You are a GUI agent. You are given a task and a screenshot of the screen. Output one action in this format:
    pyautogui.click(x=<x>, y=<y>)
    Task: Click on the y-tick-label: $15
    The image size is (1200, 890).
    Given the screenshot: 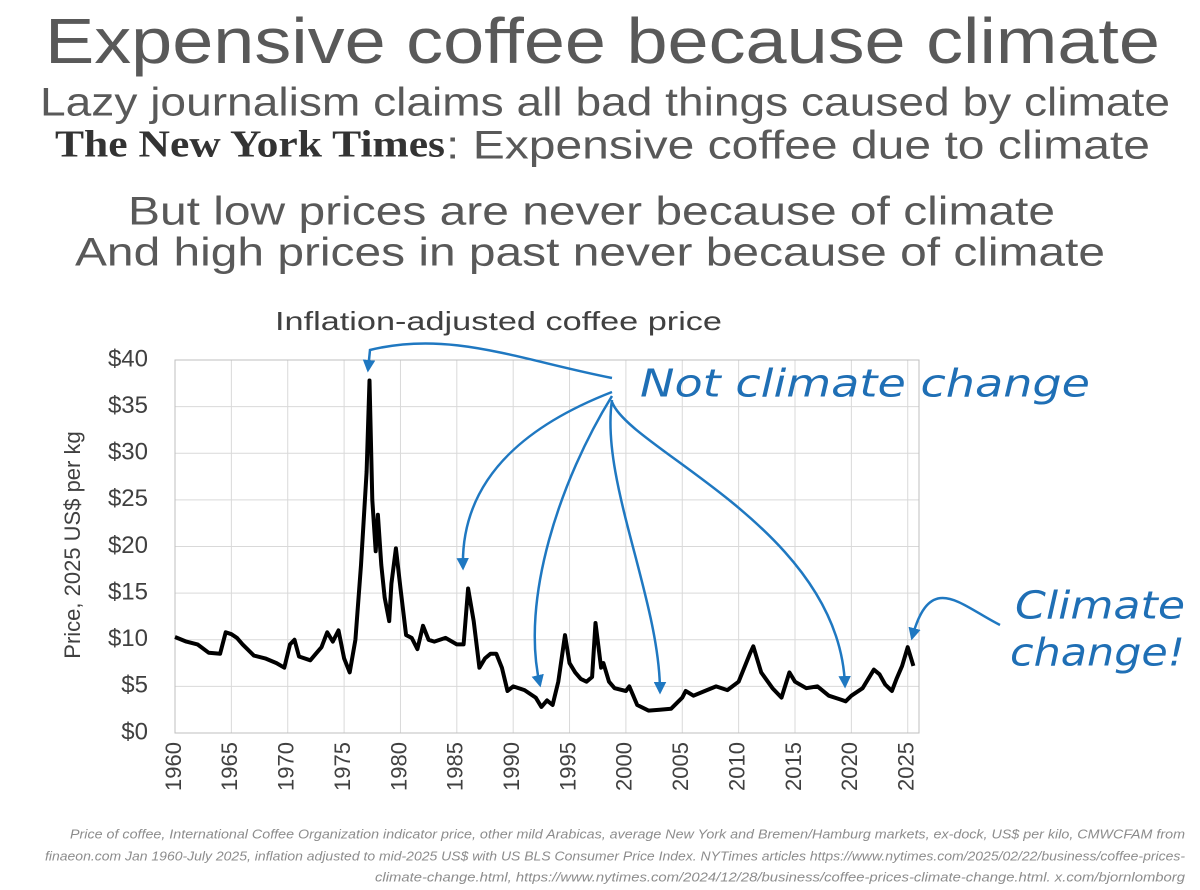 What is the action you would take?
    pyautogui.click(x=128, y=591)
    